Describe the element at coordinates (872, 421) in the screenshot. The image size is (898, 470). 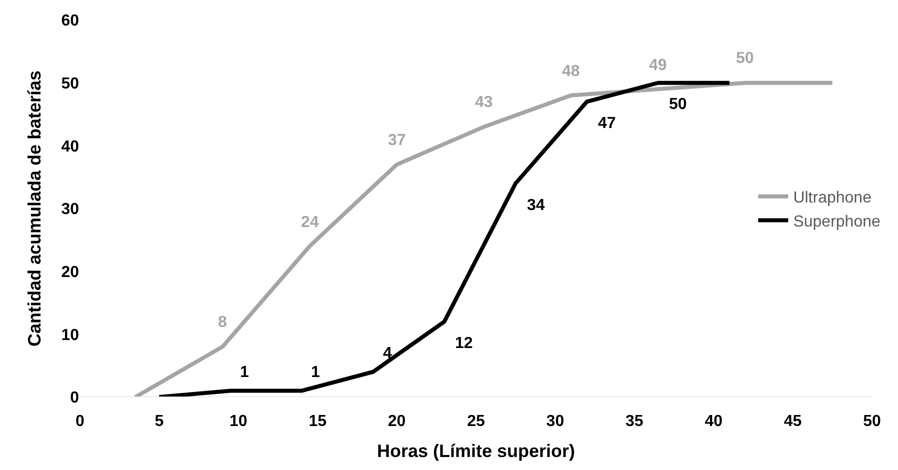
I see `x-tick-label: 50` at that location.